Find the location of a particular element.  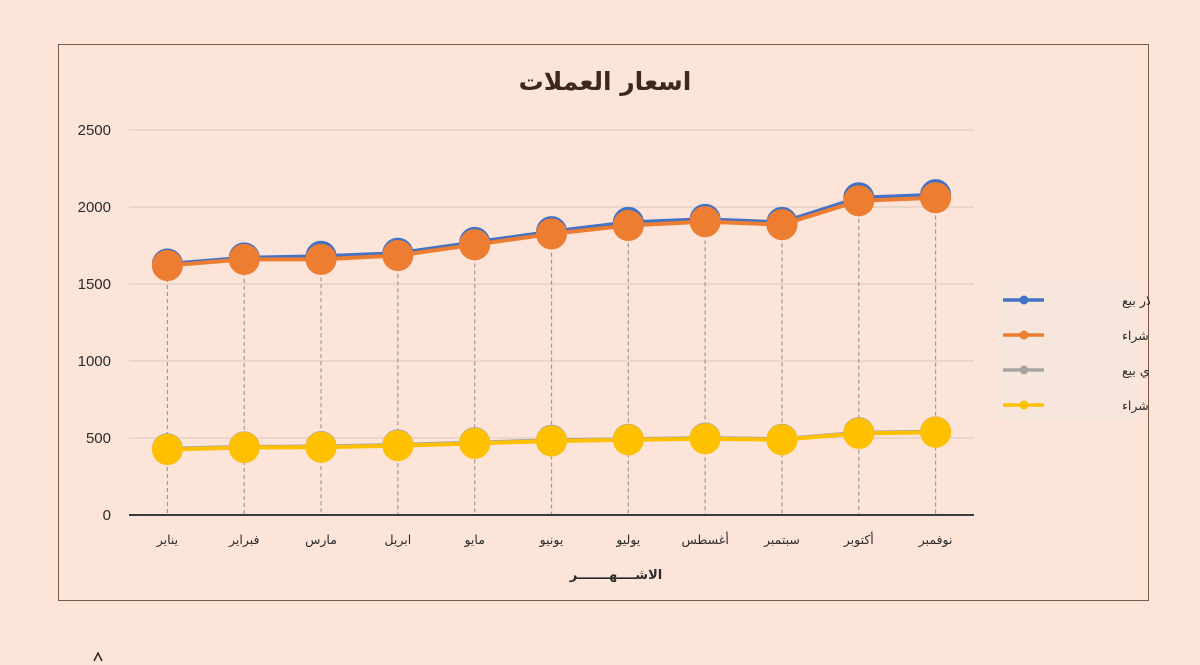

x-tick-label: مايو is located at coordinates (473, 540).